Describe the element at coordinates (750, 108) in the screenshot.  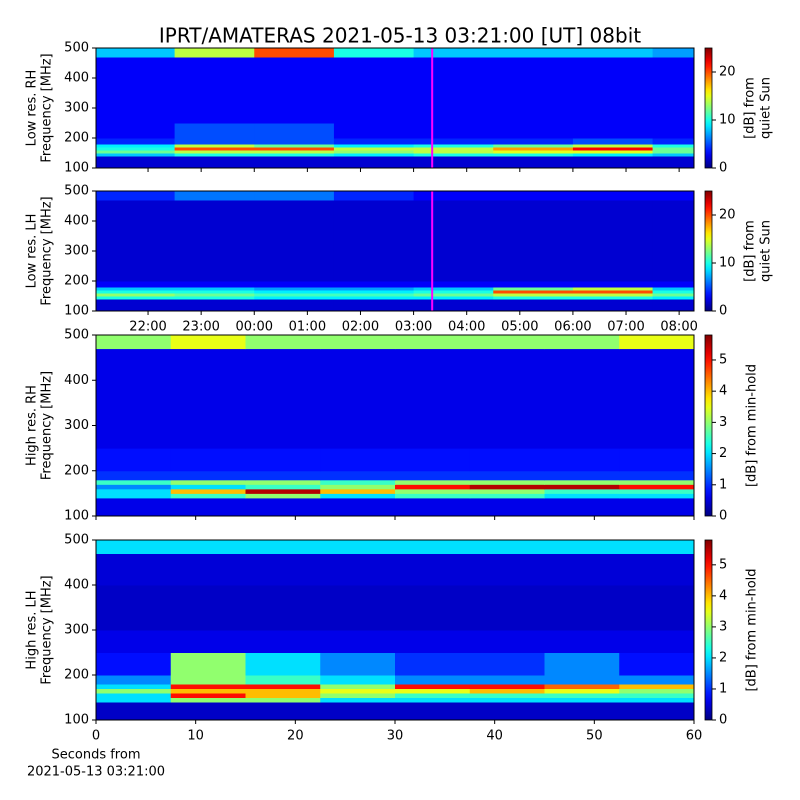
I see `colorbar-label: [dB] from` at that location.